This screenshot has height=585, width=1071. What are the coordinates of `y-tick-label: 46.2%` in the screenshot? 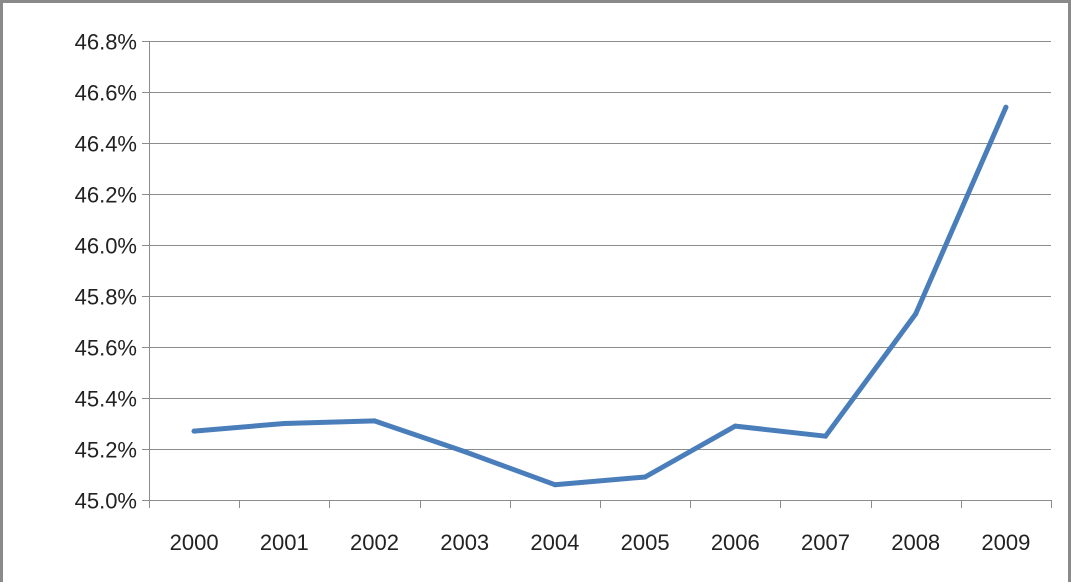 It's located at (106, 195).